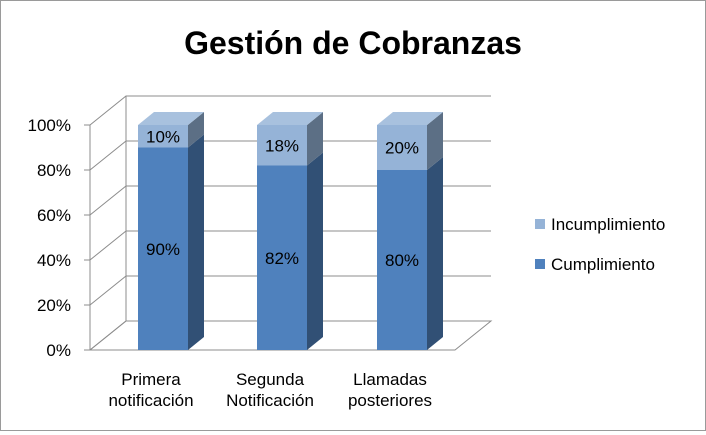 This screenshot has height=435, width=706. I want to click on data-label: 18%, so click(282, 145).